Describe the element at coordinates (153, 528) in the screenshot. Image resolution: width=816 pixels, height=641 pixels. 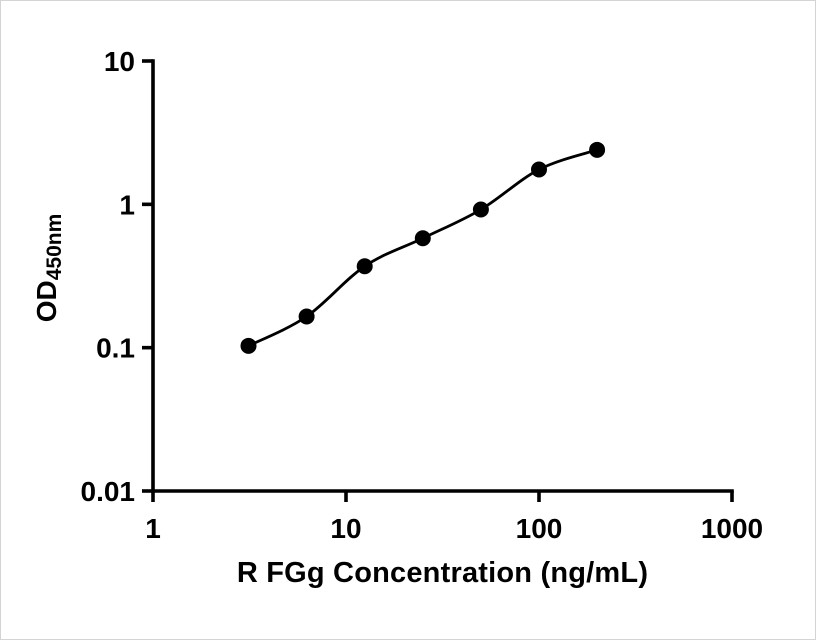
I see `x-tick-label: 1` at that location.